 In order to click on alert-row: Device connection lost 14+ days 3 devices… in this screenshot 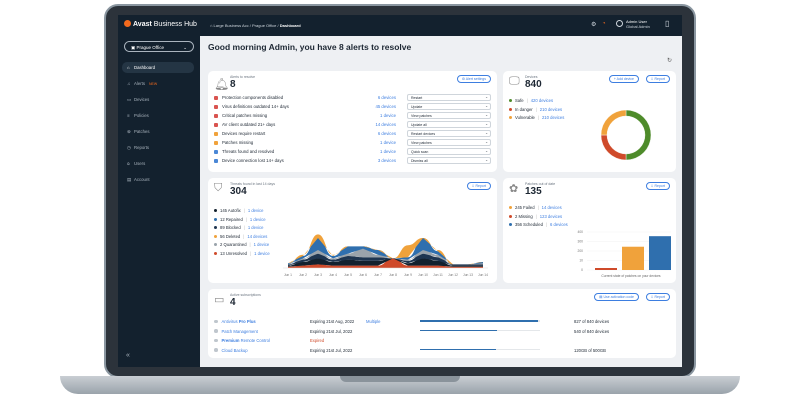, I will do `click(352, 160)`.